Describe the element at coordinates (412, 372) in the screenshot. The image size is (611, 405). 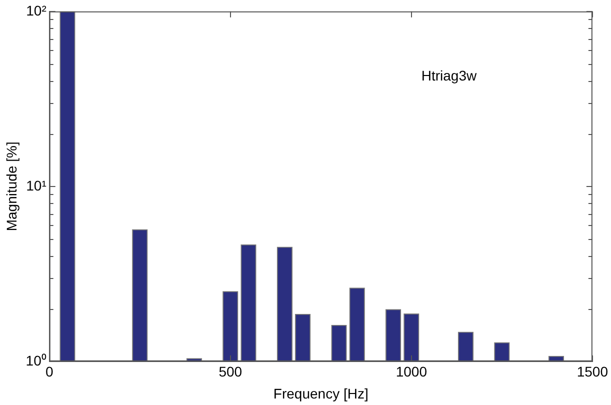
I see `x-tick-label: 1000` at that location.